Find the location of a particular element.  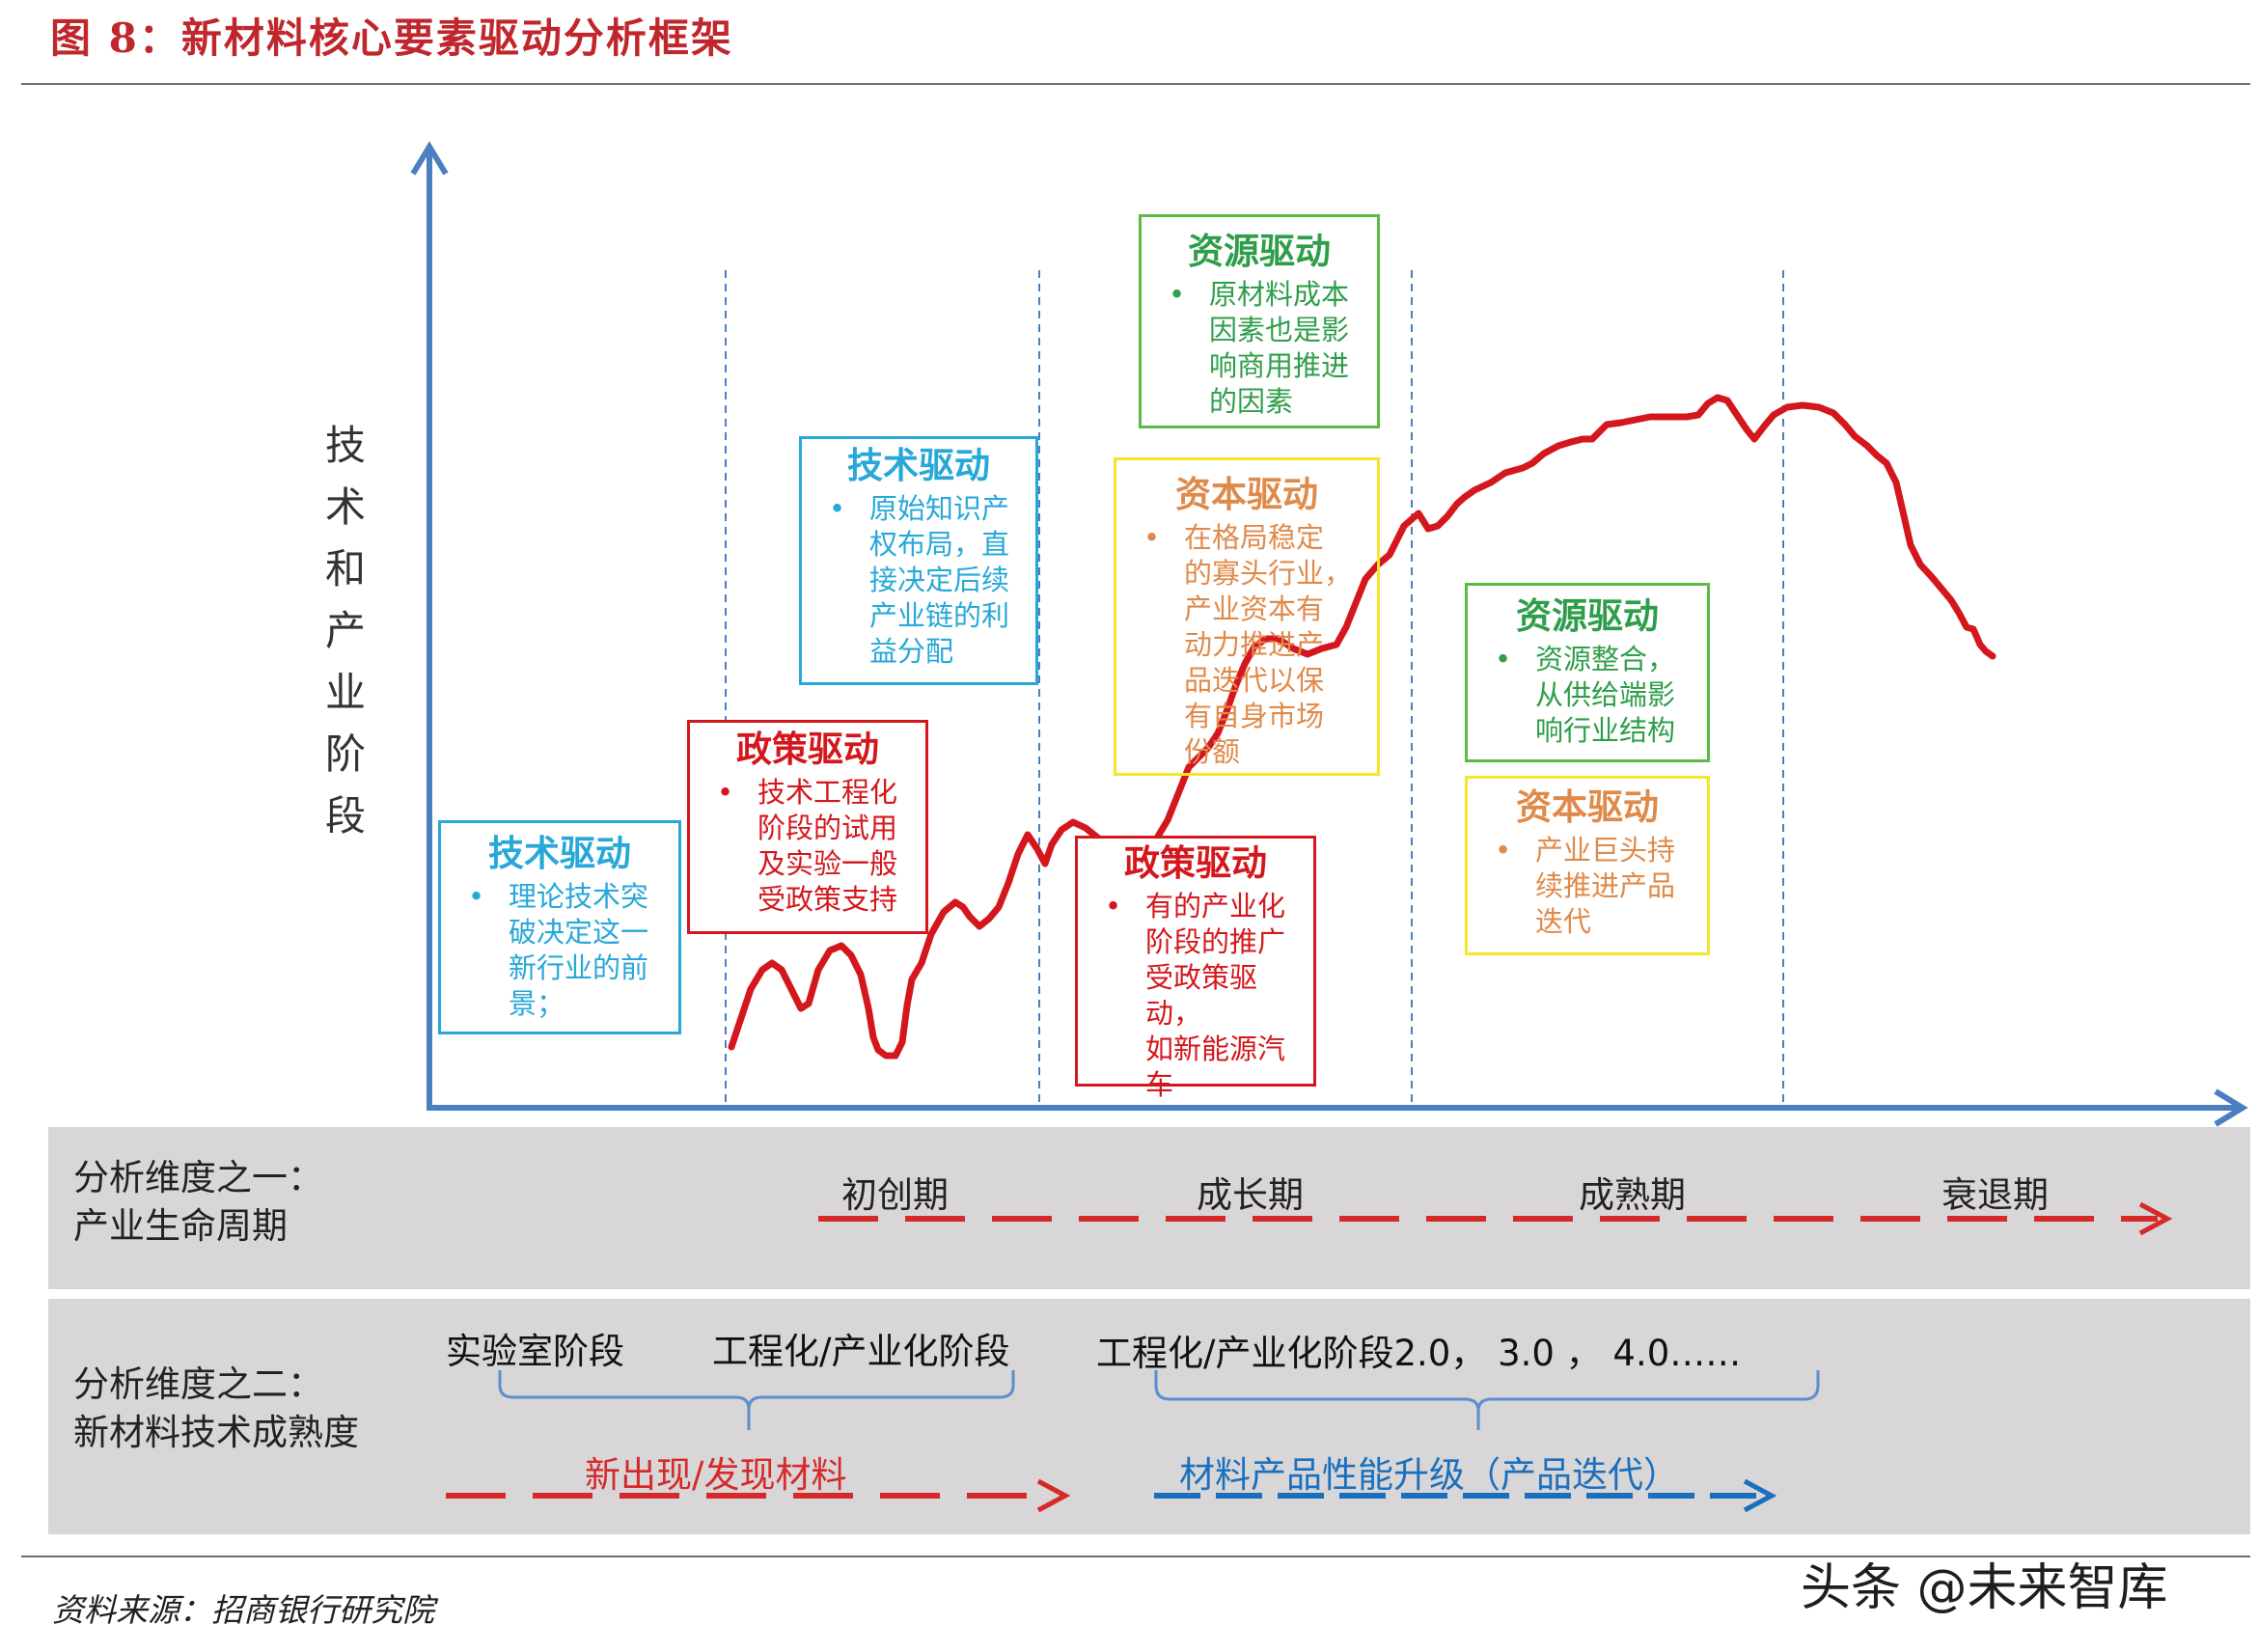

lifecycle-band is located at coordinates (1149, 1208).